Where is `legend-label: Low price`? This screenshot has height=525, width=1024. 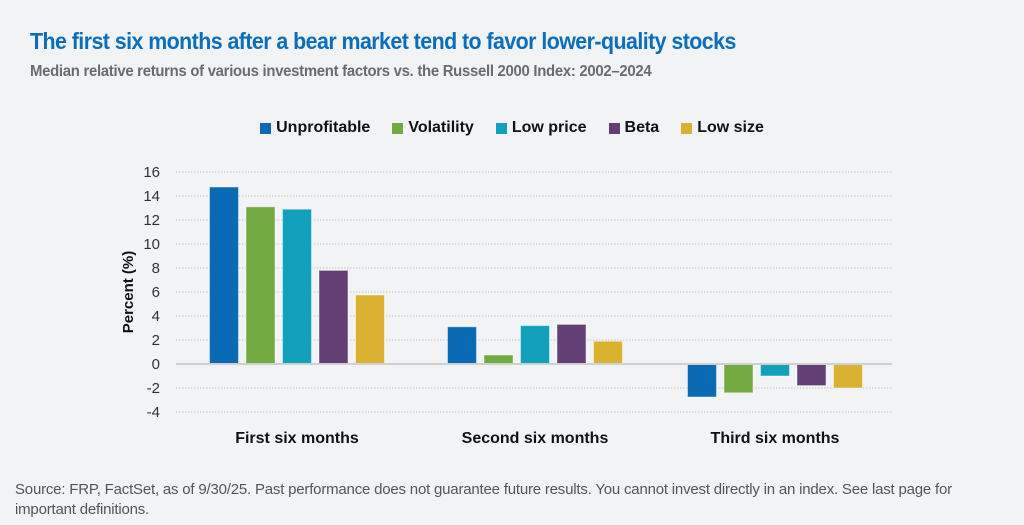
legend-label: Low price is located at coordinates (549, 127).